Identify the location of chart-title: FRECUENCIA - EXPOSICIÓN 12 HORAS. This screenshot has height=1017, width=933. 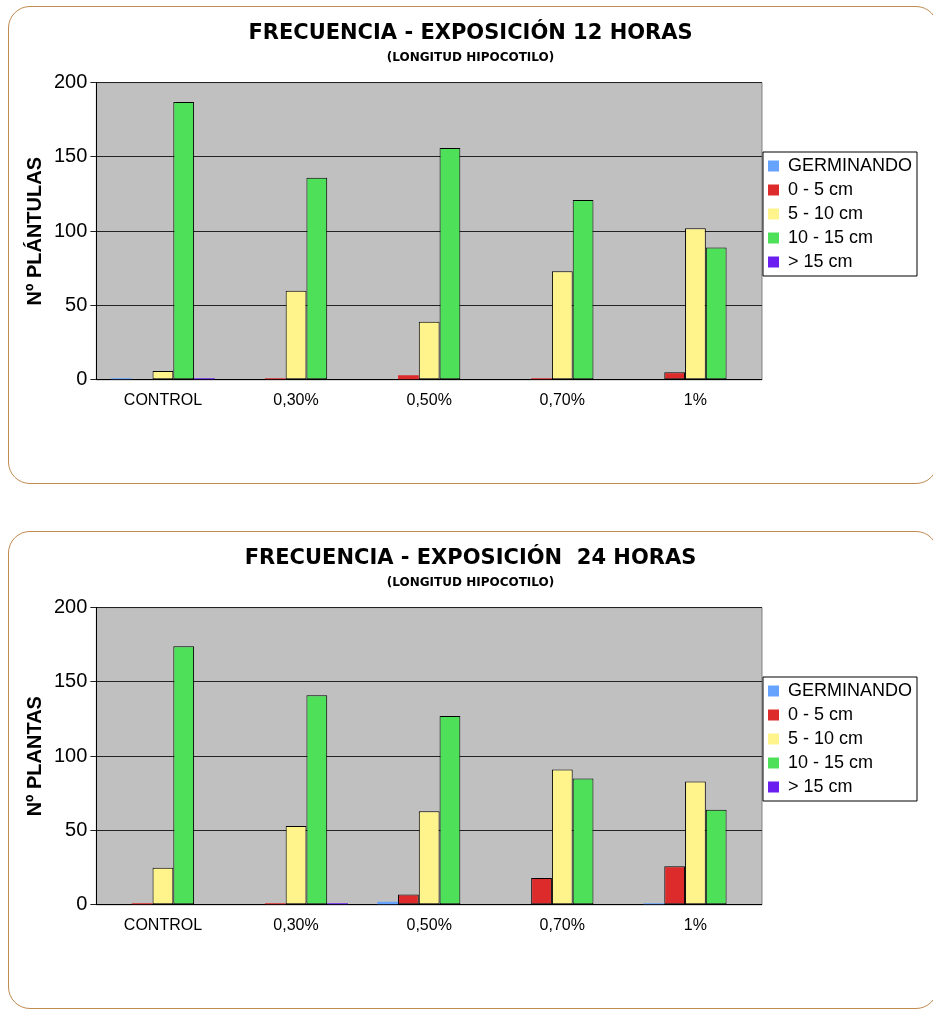
(470, 32).